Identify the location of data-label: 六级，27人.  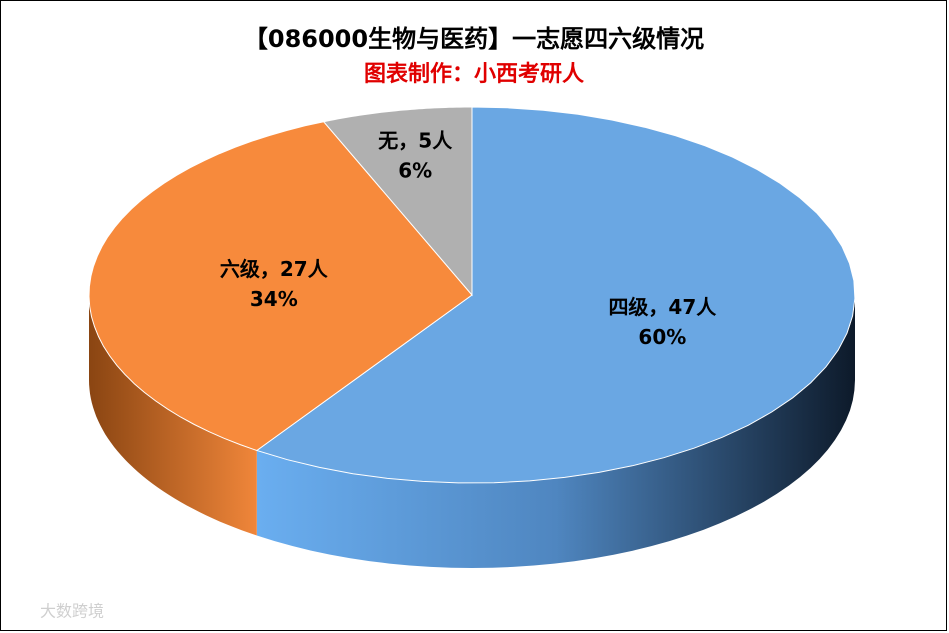
(274, 269).